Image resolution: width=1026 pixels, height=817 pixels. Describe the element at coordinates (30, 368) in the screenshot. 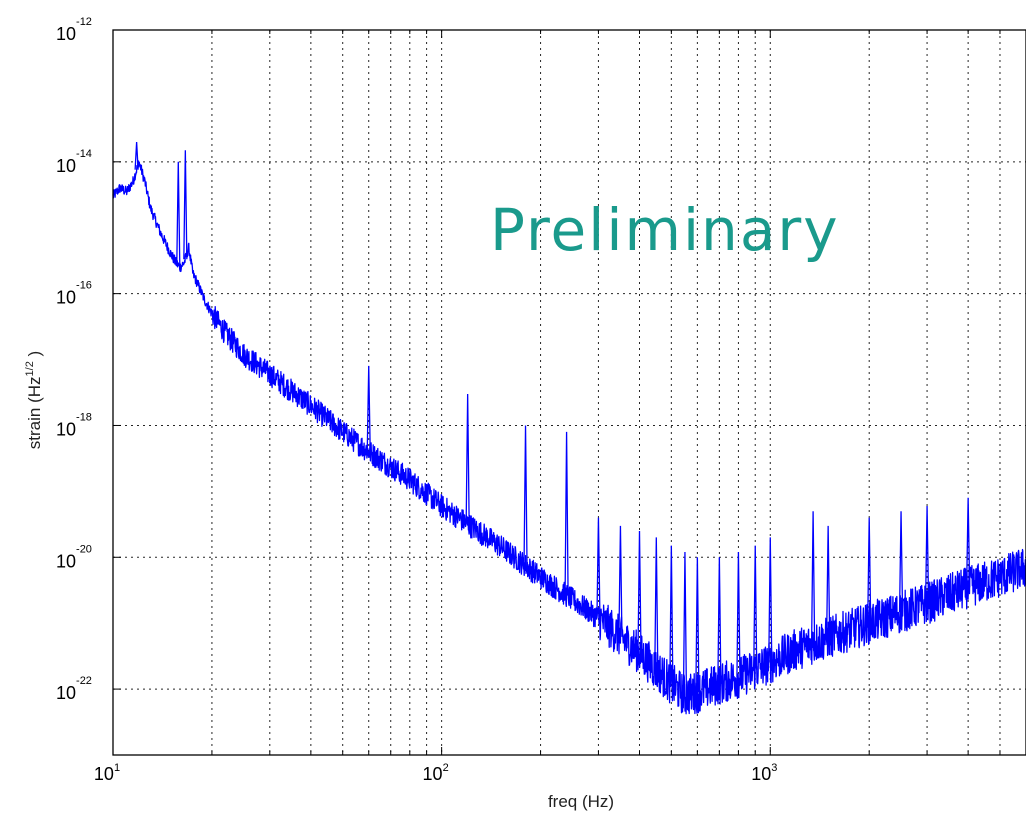

I see `y-axis-label-sup: 1/2` at that location.